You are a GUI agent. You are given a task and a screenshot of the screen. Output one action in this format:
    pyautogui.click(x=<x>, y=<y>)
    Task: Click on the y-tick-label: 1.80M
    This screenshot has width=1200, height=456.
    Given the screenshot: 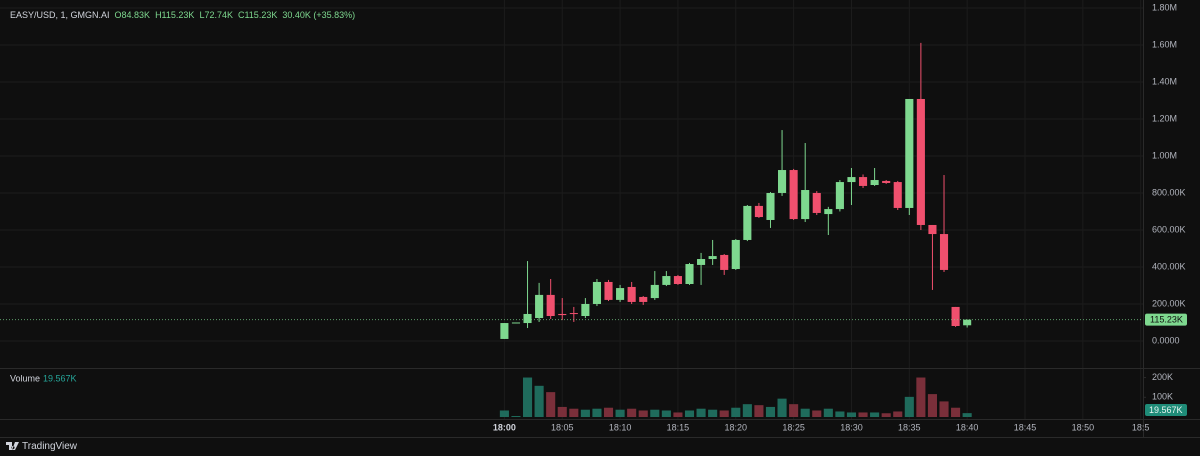 What is the action you would take?
    pyautogui.click(x=1164, y=7)
    